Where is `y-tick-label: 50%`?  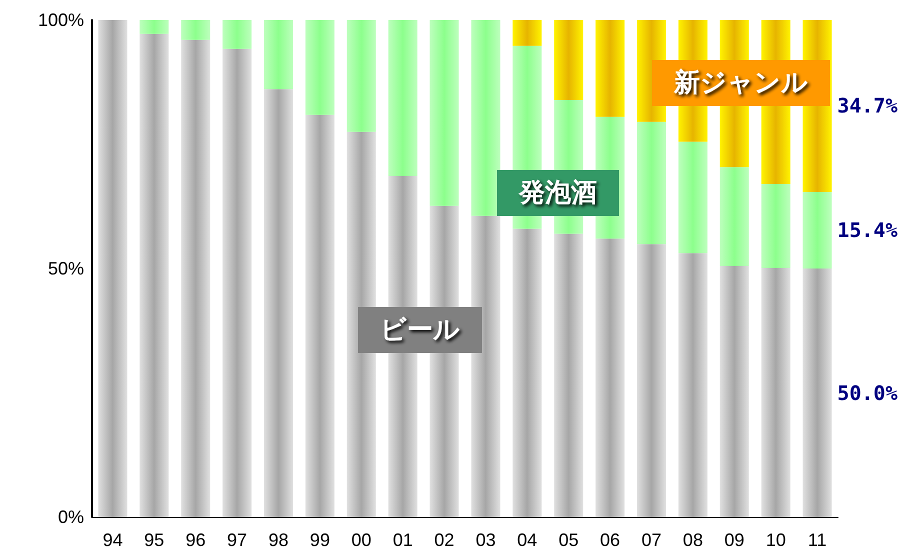
y-tick-label: 50% is located at coordinates (66, 268).